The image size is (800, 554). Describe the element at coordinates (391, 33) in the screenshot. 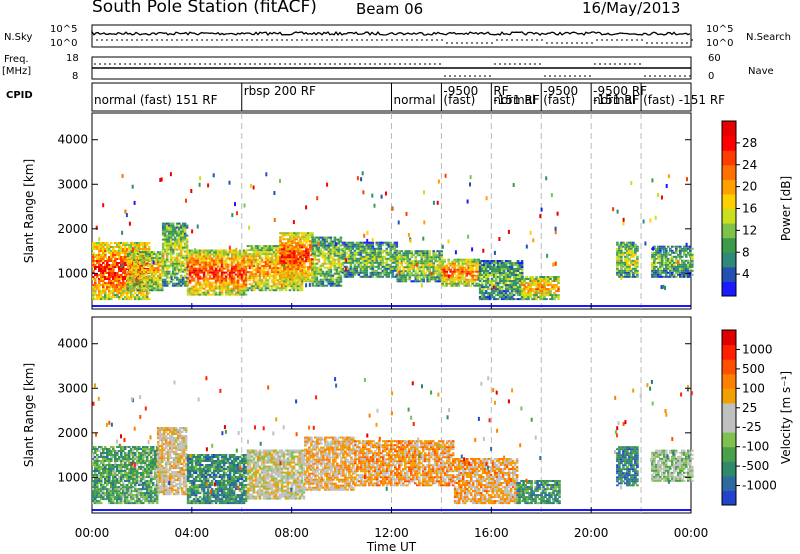

I see `nsky-trace` at that location.